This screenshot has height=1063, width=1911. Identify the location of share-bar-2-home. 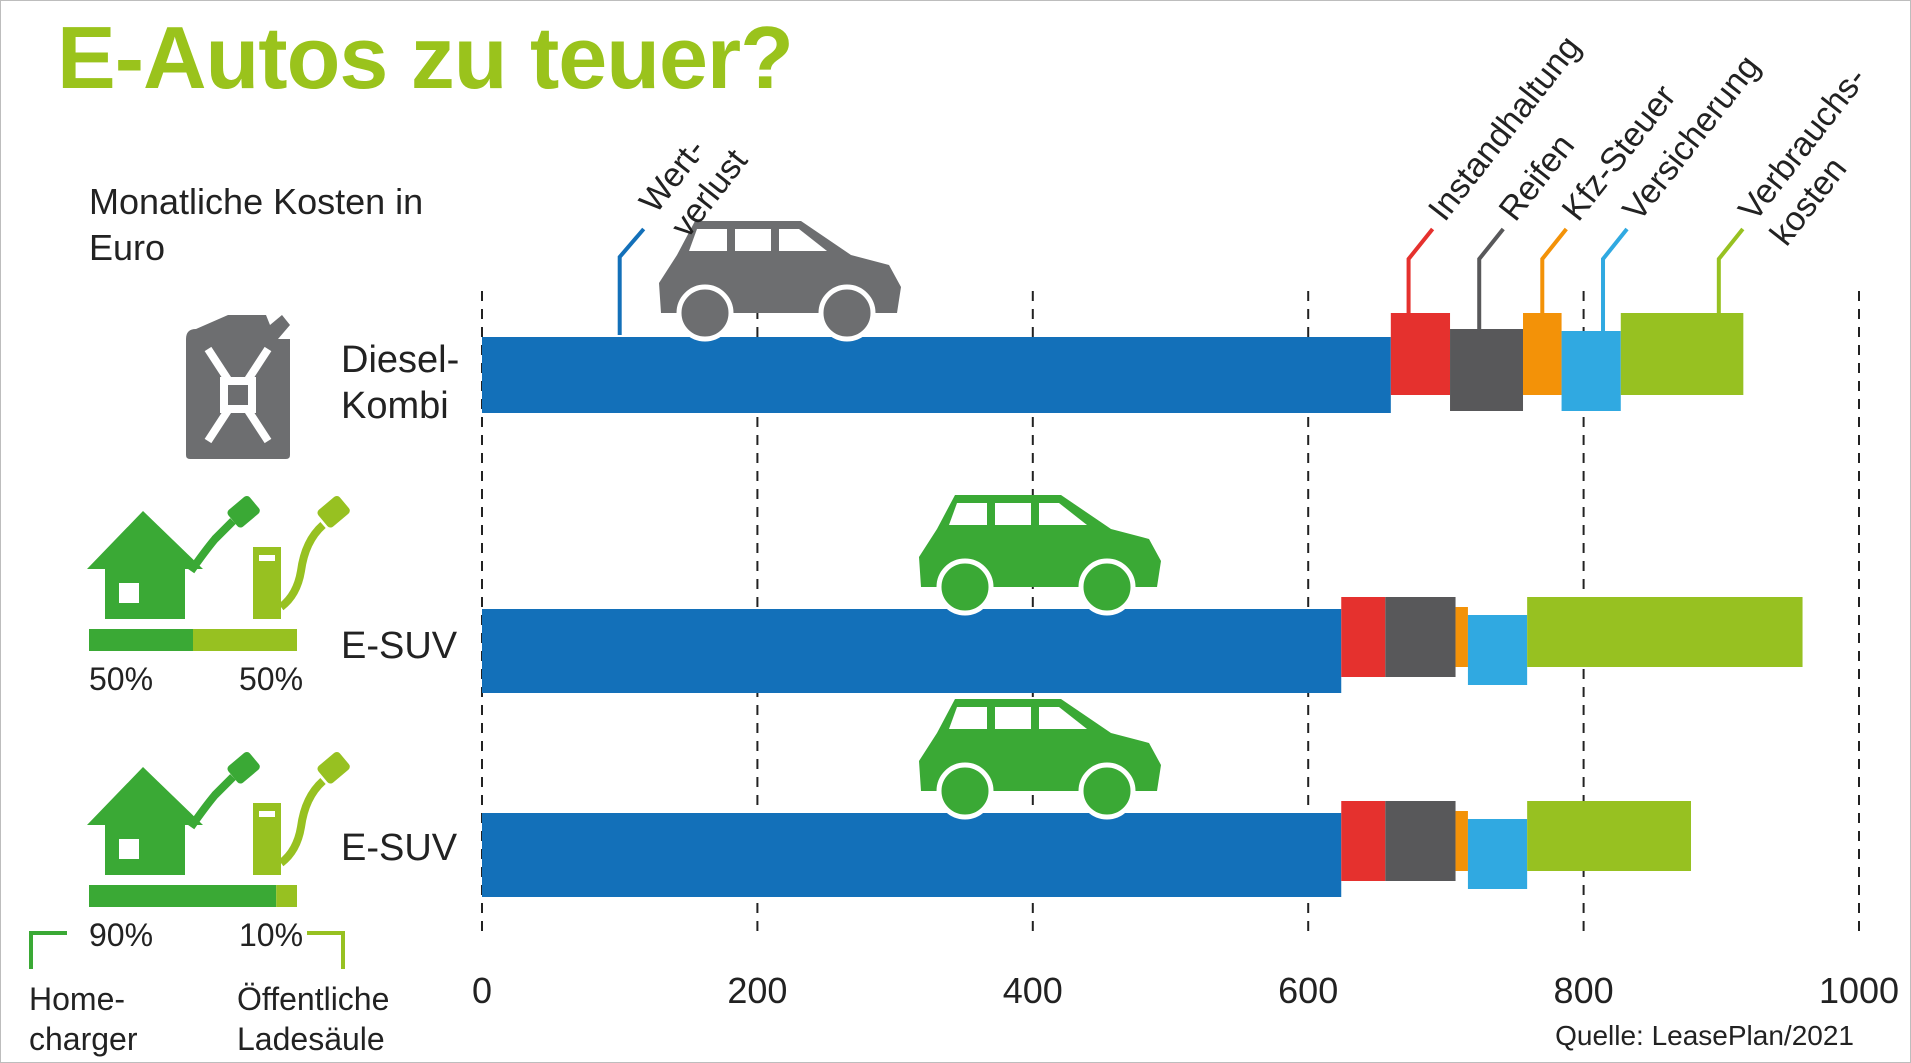
(183, 896).